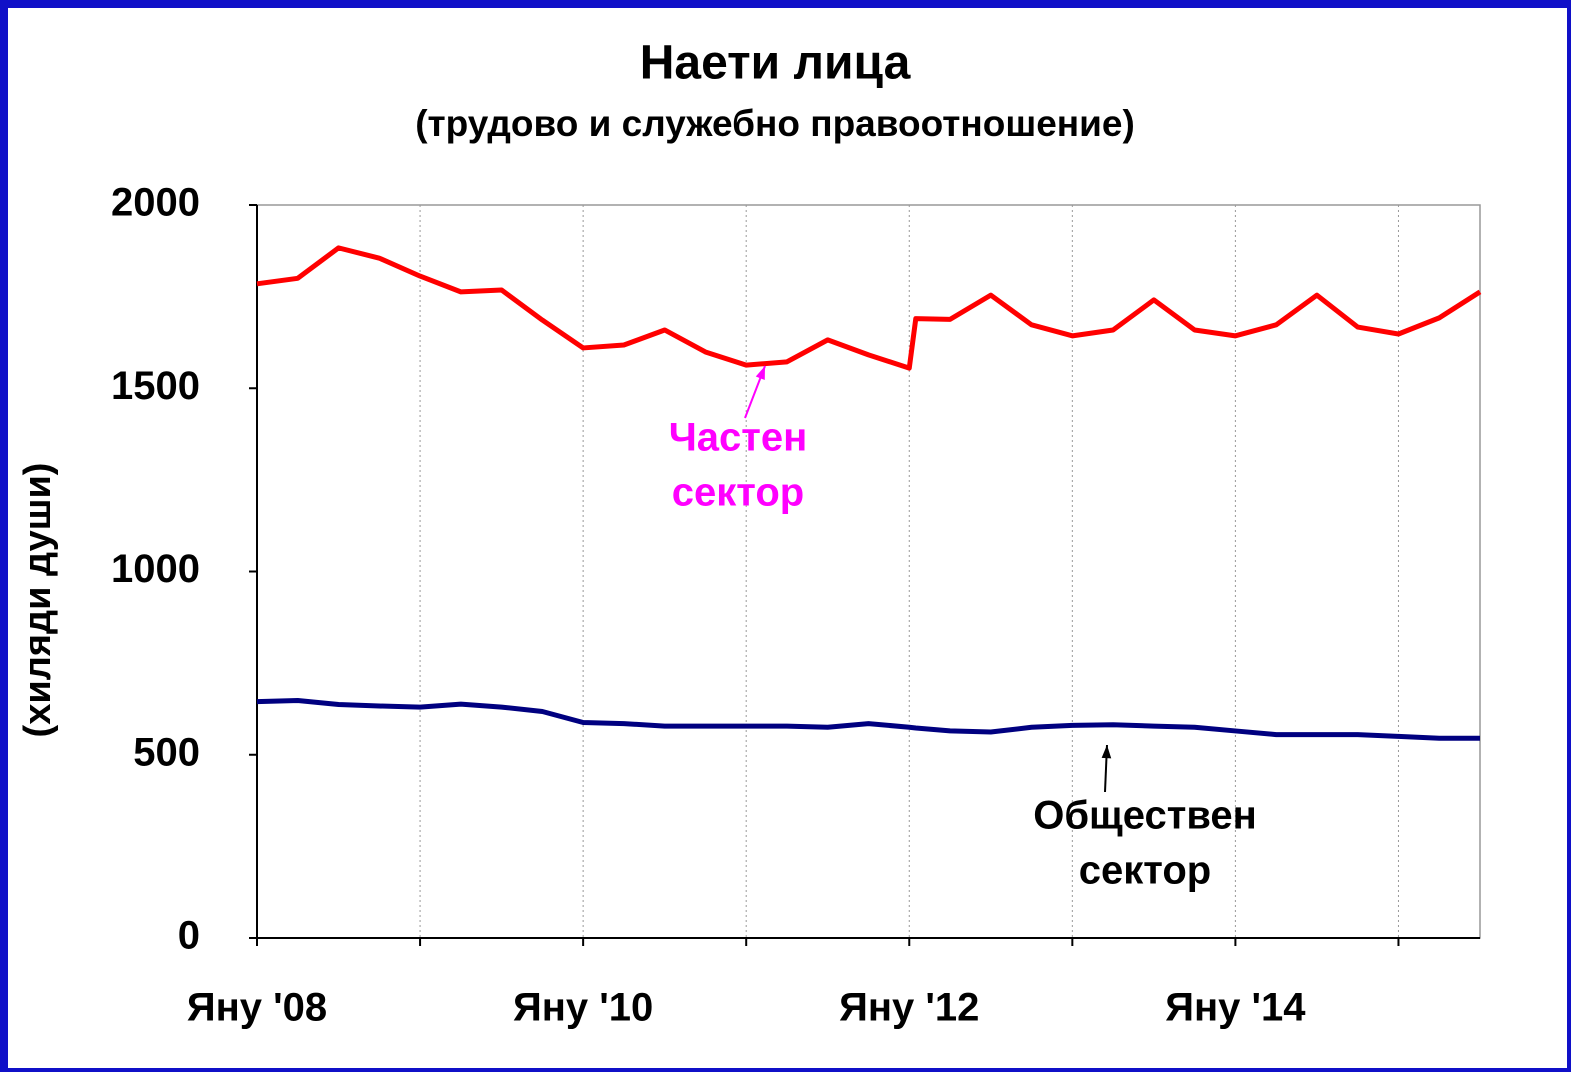 The image size is (1571, 1072). What do you see at coordinates (38, 600) in the screenshot?
I see `y-axis-label: (хиляди души)` at bounding box center [38, 600].